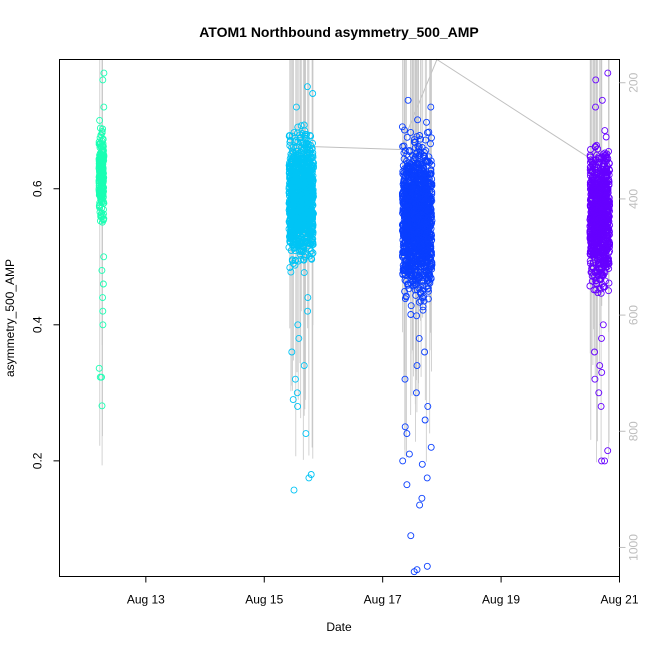 This screenshot has height=650, width=650. I want to click on secondary-y-axis: 200 400 600 800 1000, so click(630, 316).